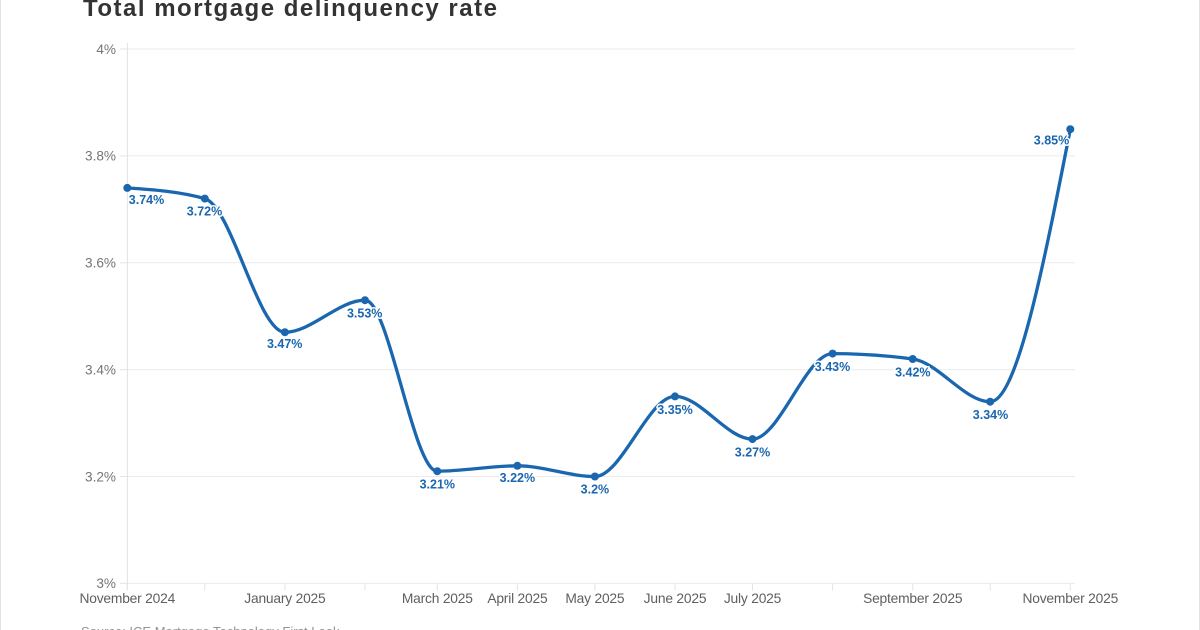  Describe the element at coordinates (290, 11) in the screenshot. I see `svg-text:Total mortgage delinquency rat: Total mortgage delinquency rate` at that location.